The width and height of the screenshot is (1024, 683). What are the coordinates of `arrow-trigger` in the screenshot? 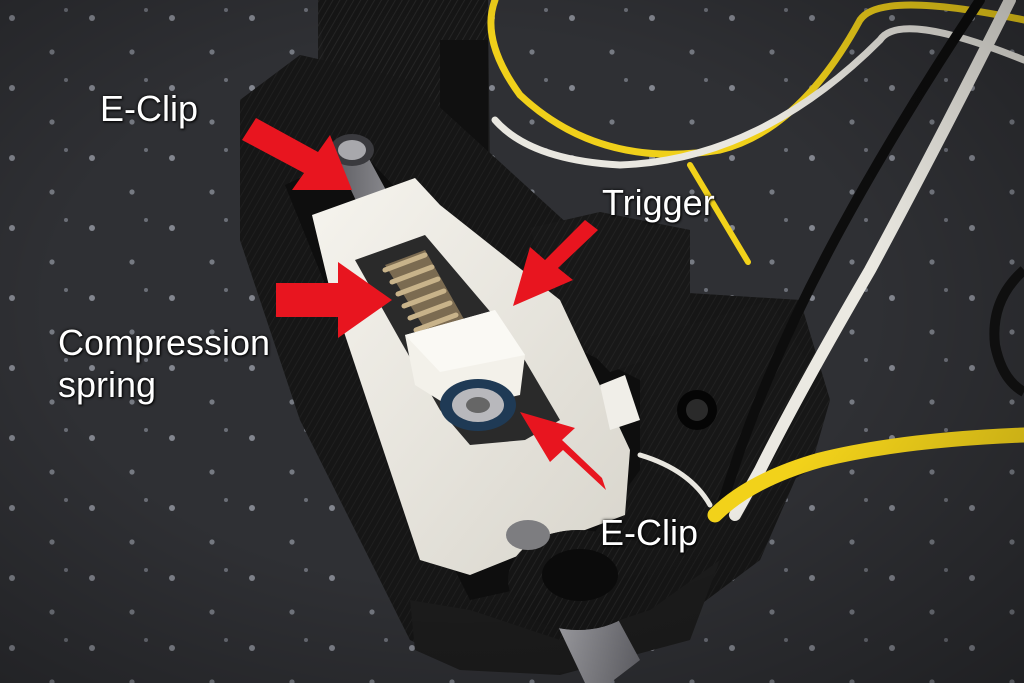 It's located at (555, 263).